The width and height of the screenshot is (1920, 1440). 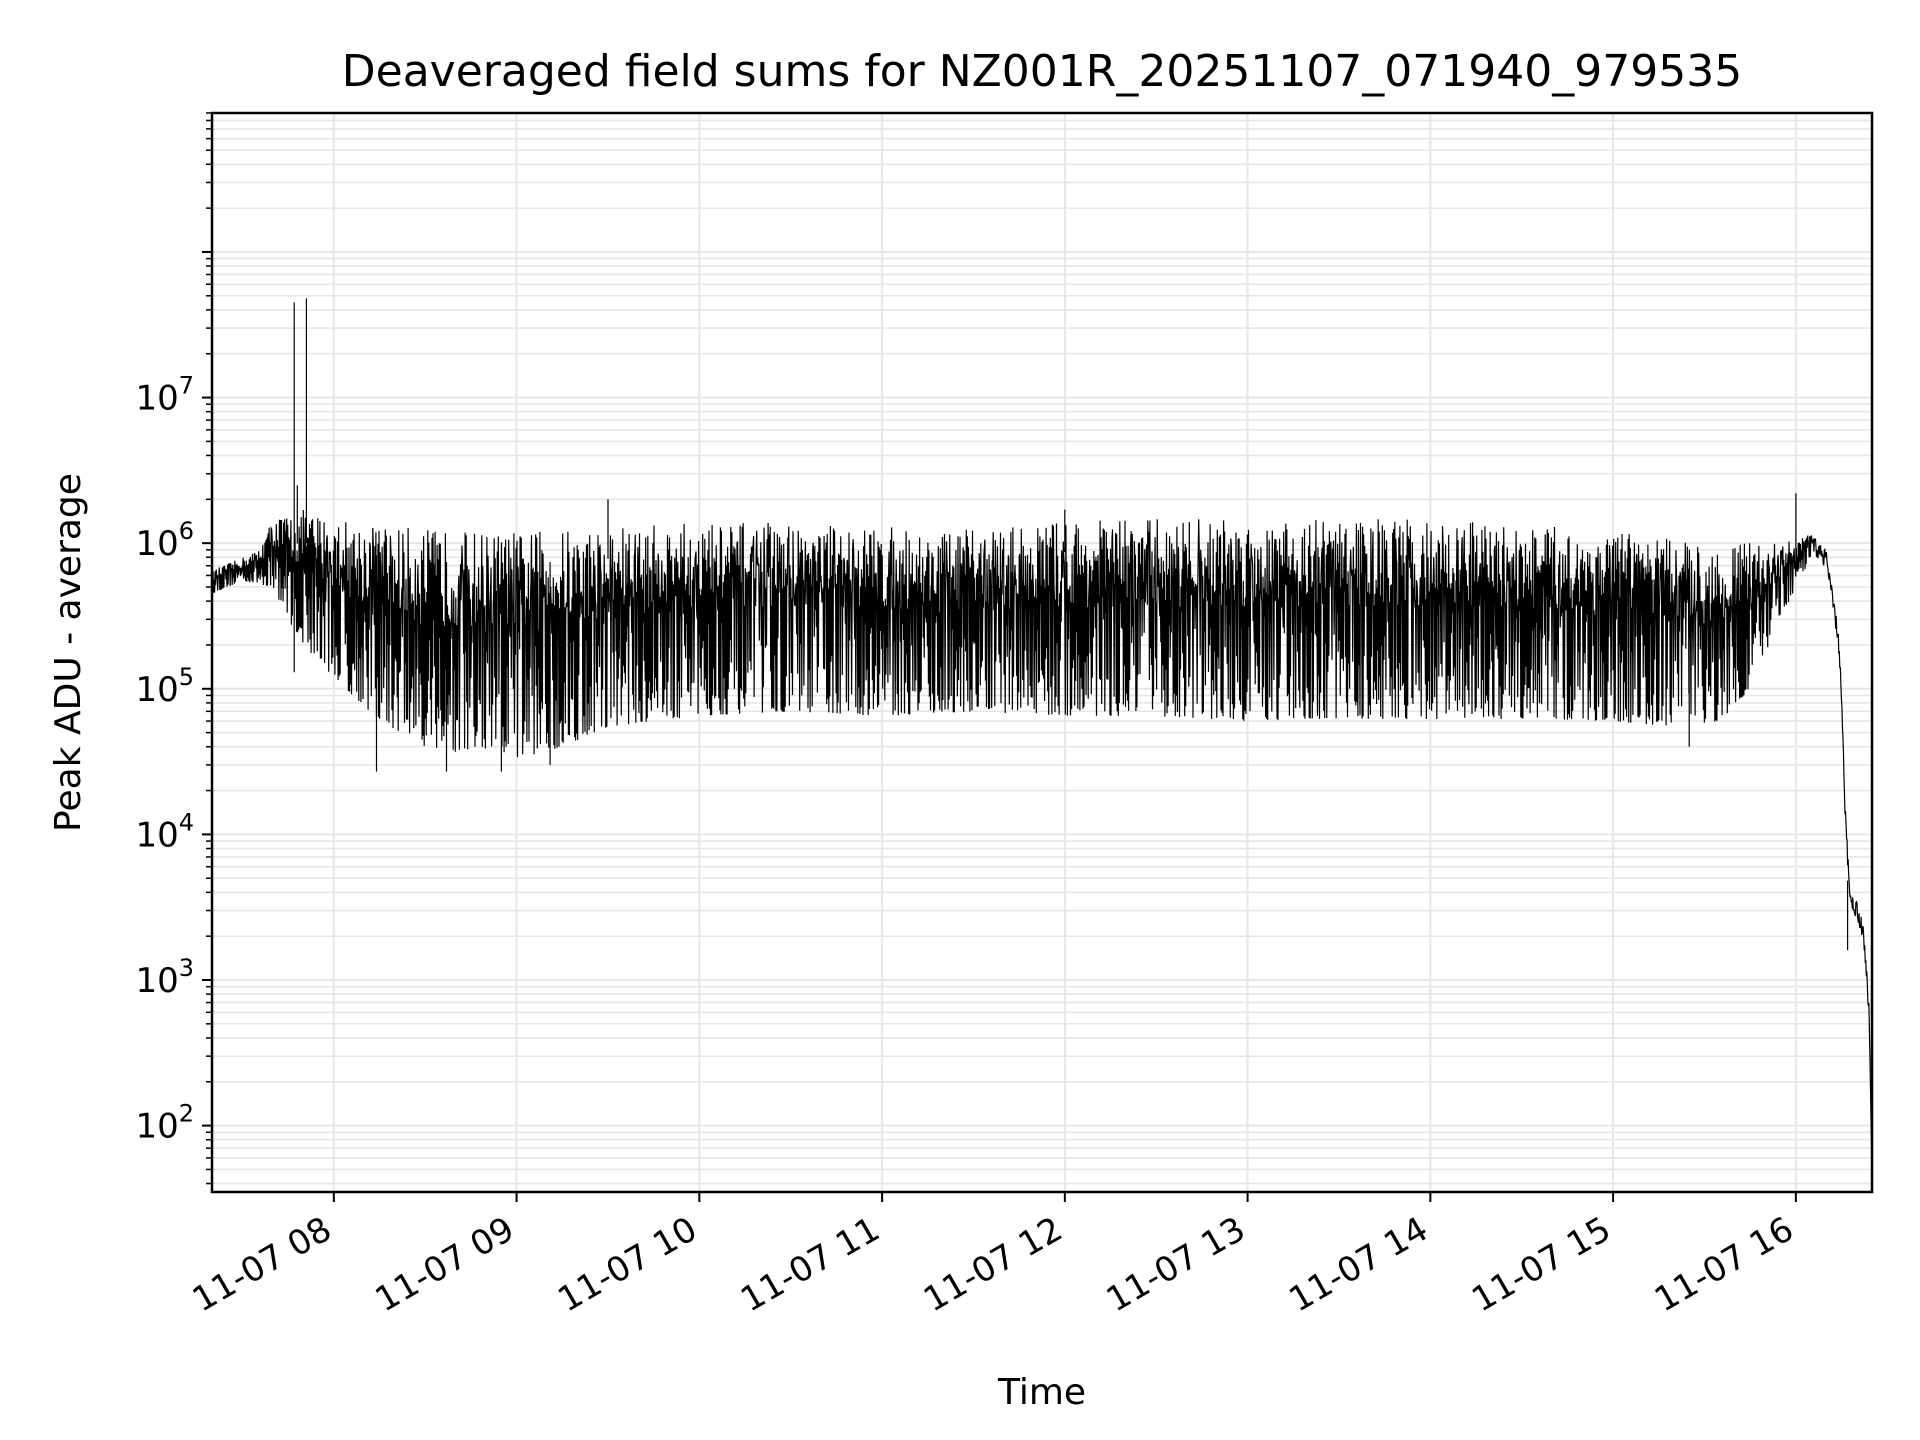 I want to click on y-tick-label: 10⁵, so click(x=164, y=686).